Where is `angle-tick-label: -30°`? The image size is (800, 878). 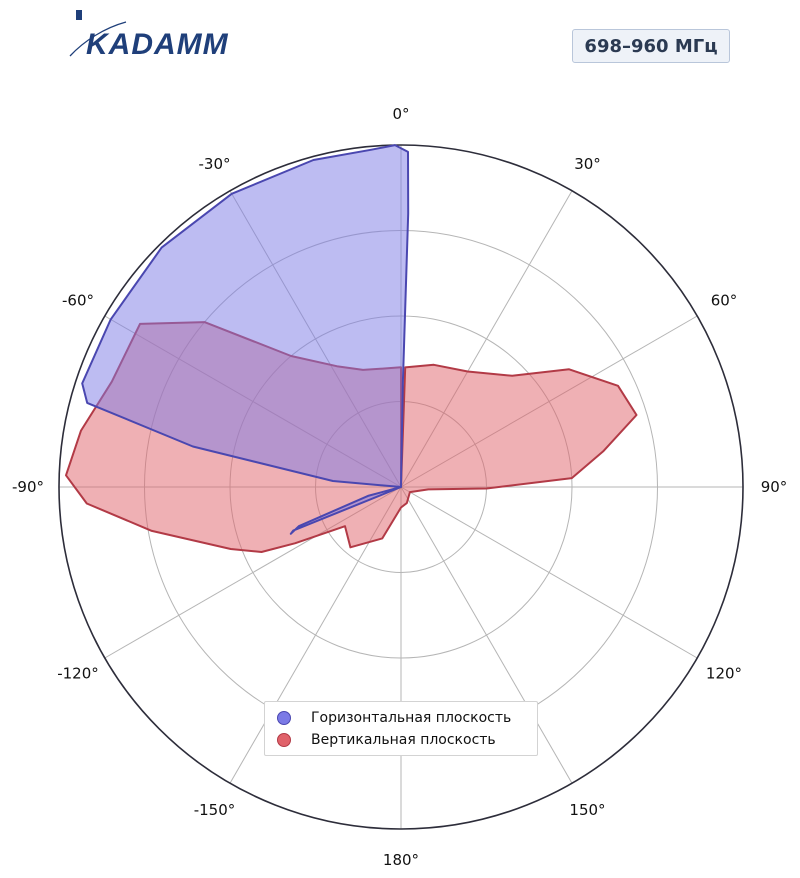
angle-tick-label: -30° is located at coordinates (215, 164).